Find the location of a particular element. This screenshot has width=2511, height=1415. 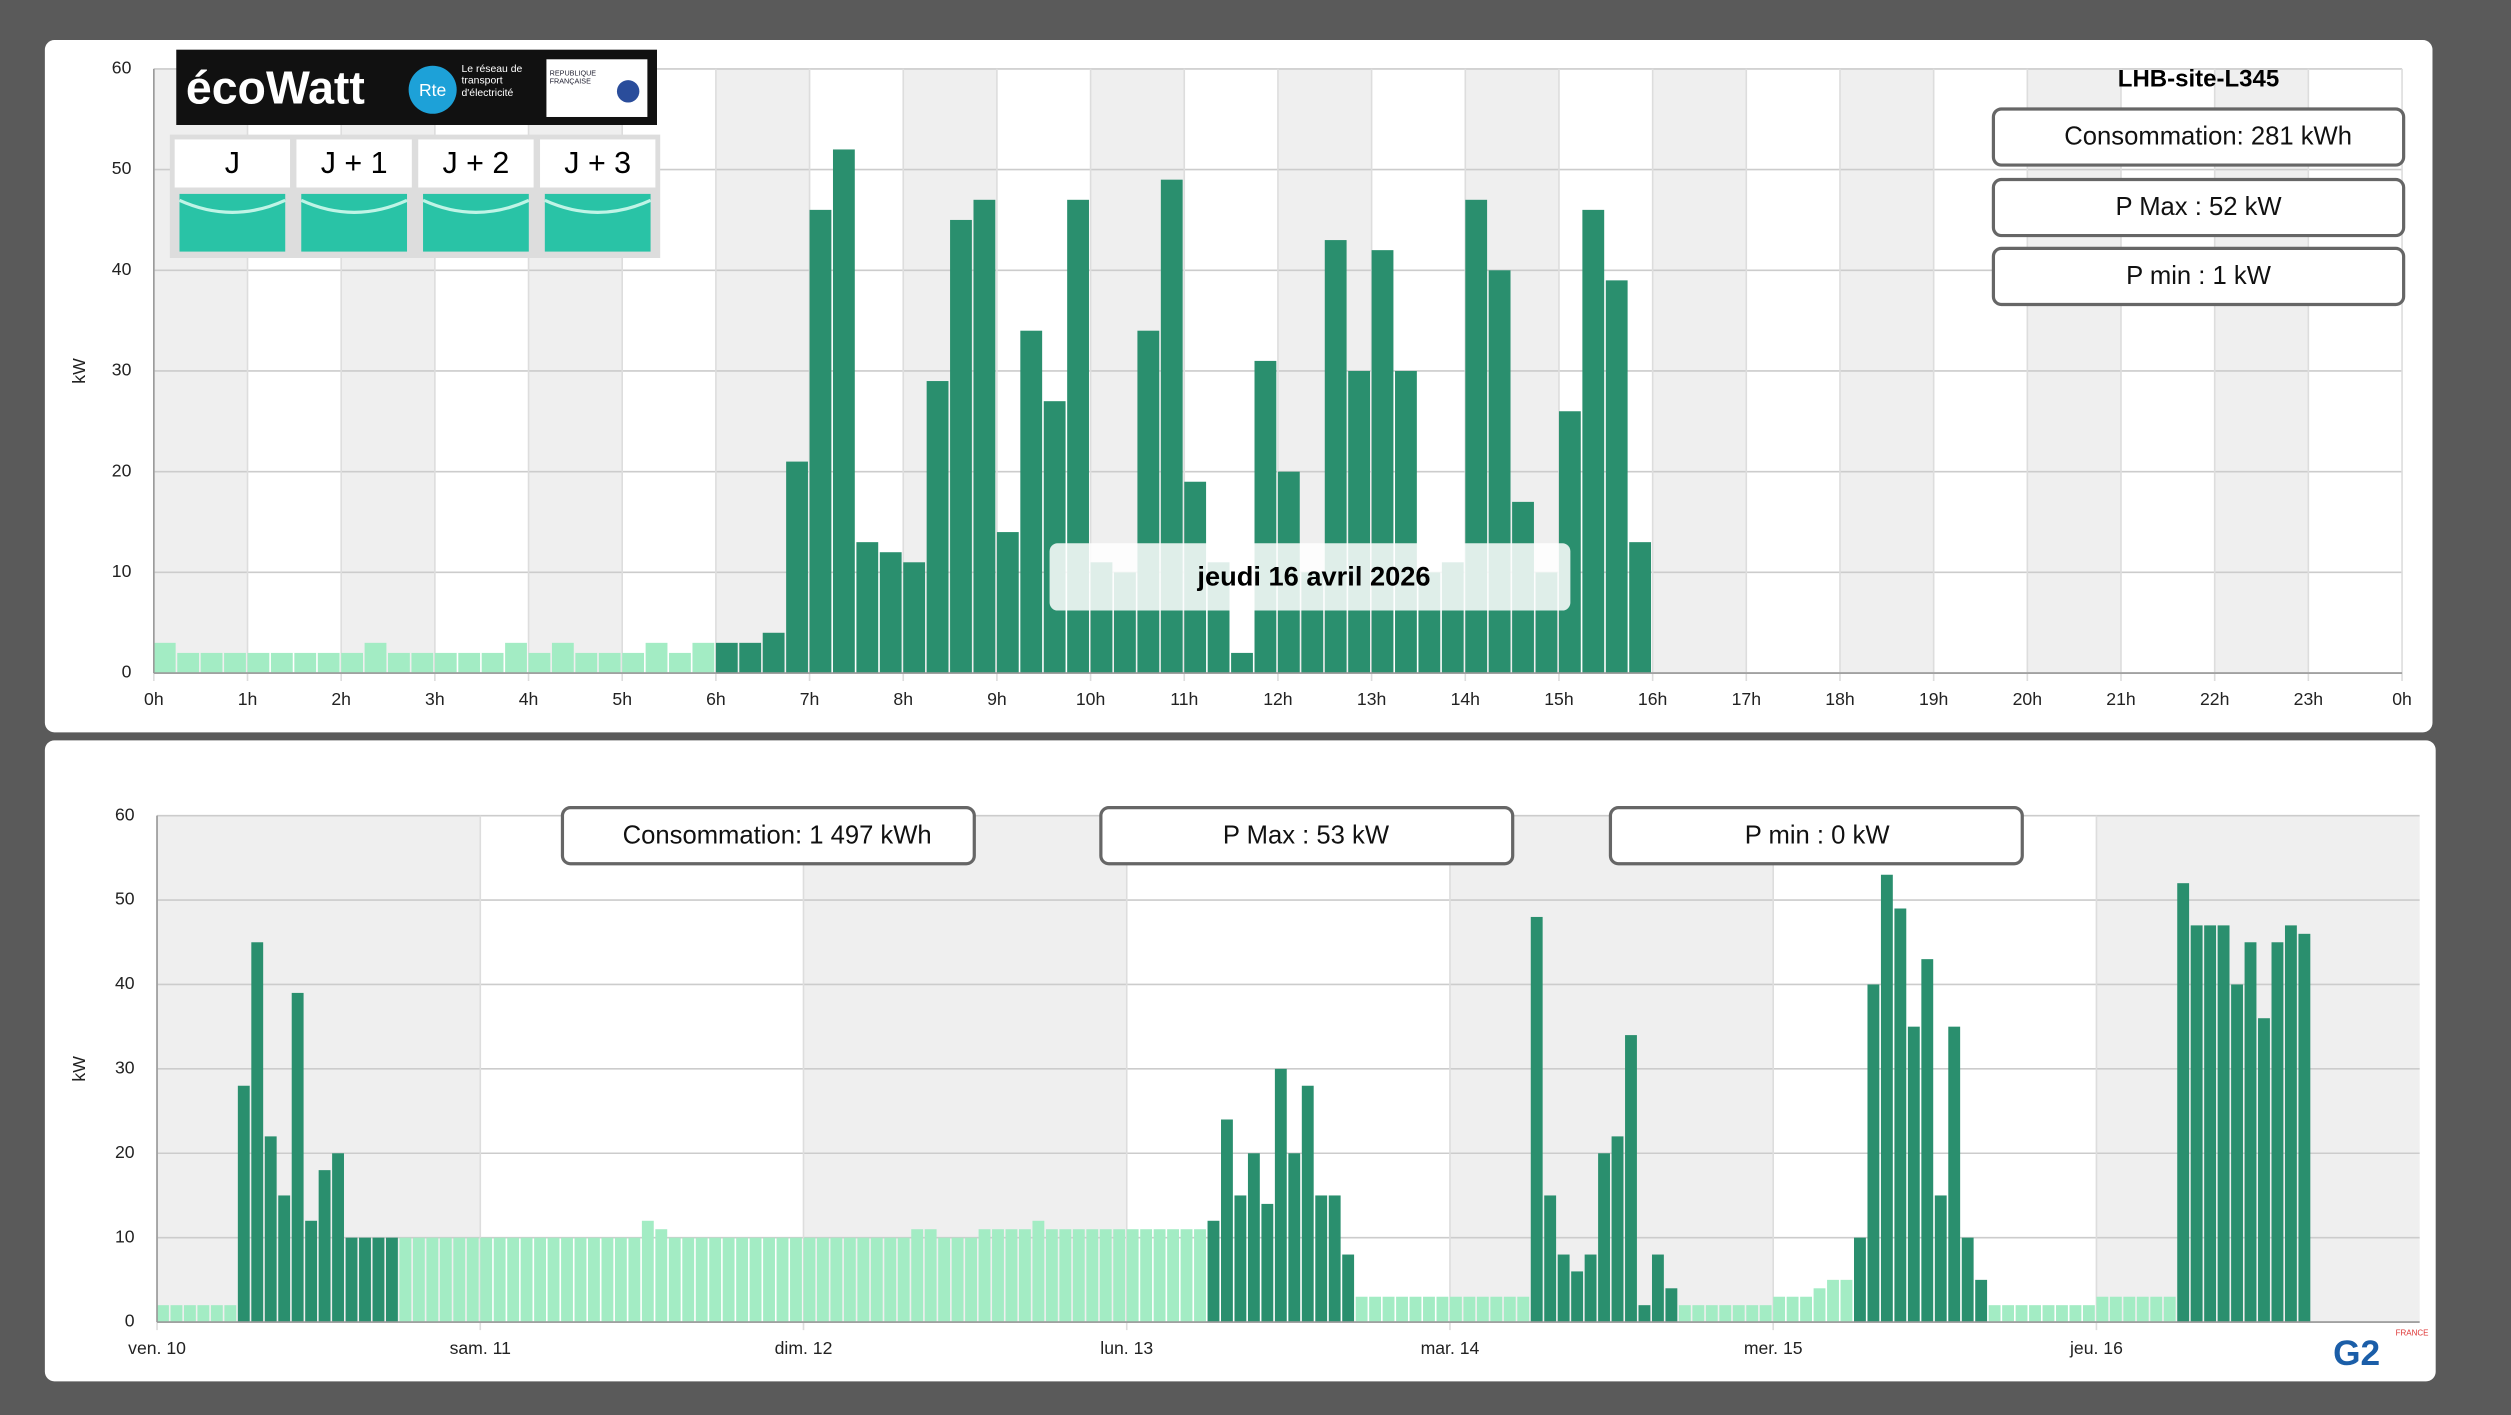

x-tick-label: 23h is located at coordinates (2308, 699).